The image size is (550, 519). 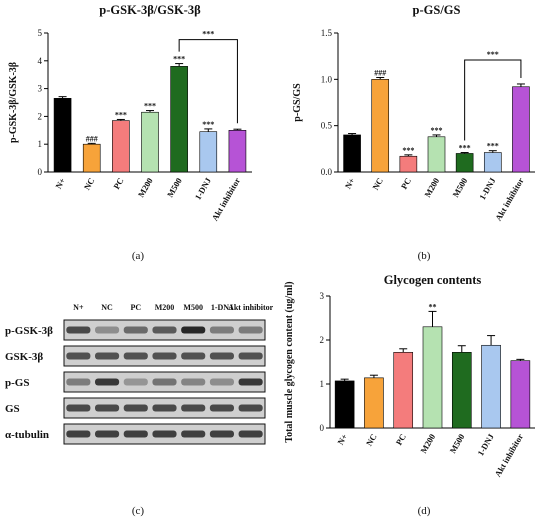 I want to click on comparison-bracket, so click(x=493, y=100).